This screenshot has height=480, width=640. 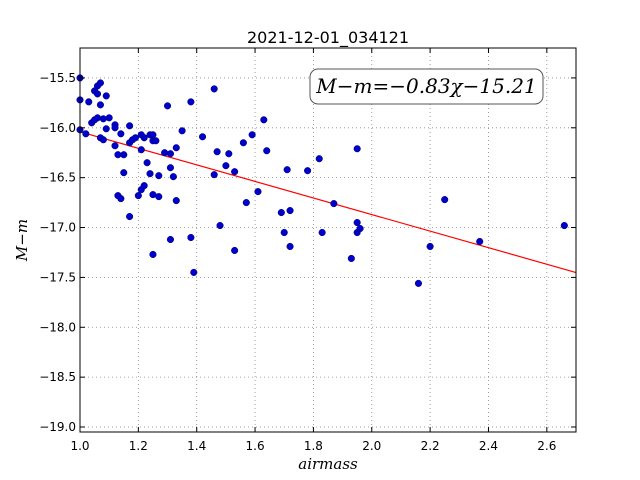 I want to click on y-tick-label: −19.0, so click(x=57, y=427).